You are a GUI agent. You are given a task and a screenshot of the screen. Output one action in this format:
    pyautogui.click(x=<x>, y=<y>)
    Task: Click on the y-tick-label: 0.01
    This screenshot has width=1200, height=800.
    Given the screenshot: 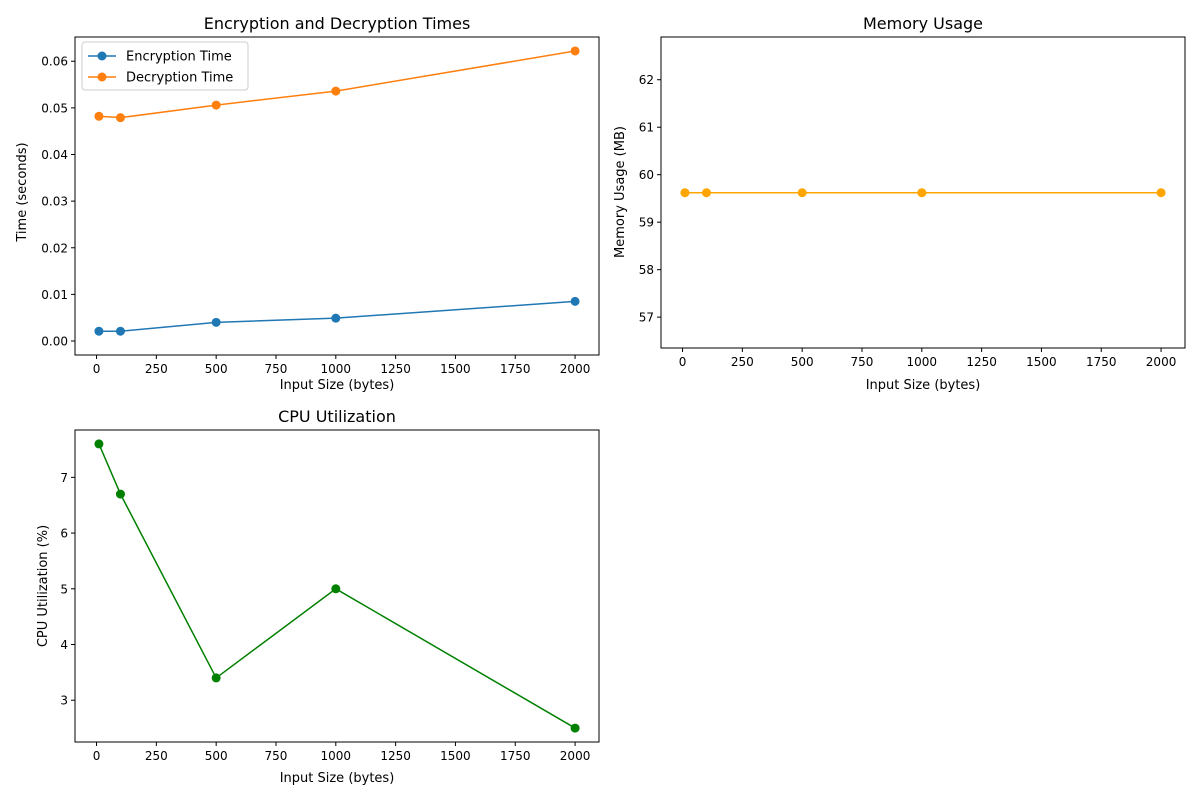 What is the action you would take?
    pyautogui.click(x=54, y=295)
    